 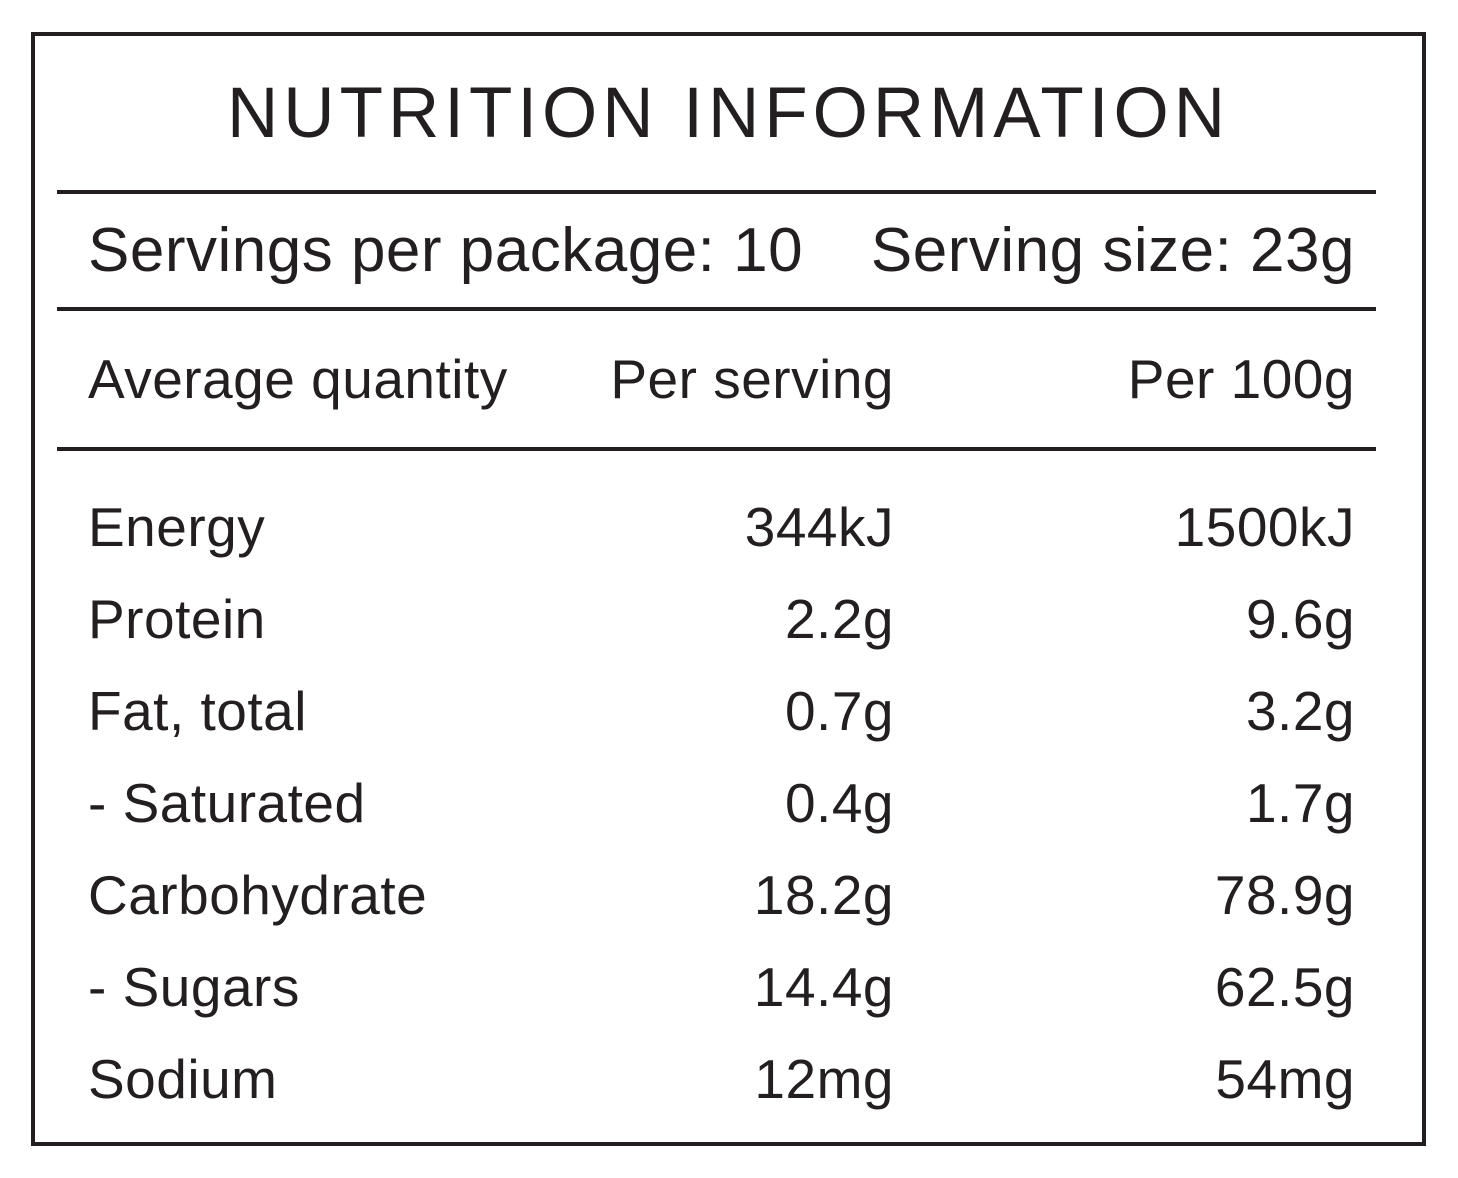 I want to click on column-header-per-100g: Per 100g, so click(x=1241, y=379).